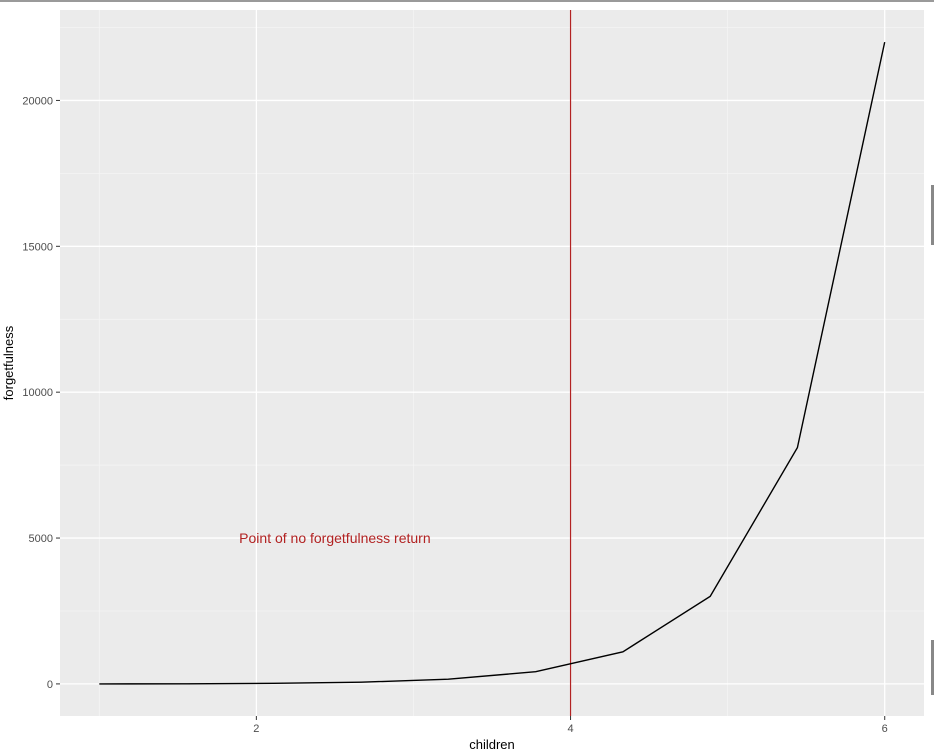 This screenshot has width=934, height=754. What do you see at coordinates (8, 362) in the screenshot?
I see `y-axis-title: forgetfulness` at bounding box center [8, 362].